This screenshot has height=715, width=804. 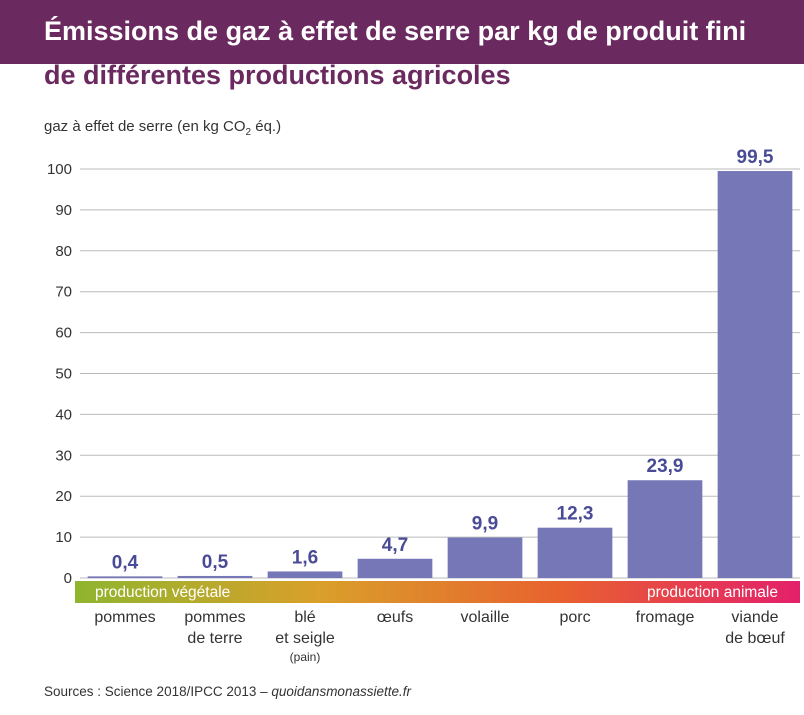 I want to click on y-tick-label: 40, so click(x=63, y=414).